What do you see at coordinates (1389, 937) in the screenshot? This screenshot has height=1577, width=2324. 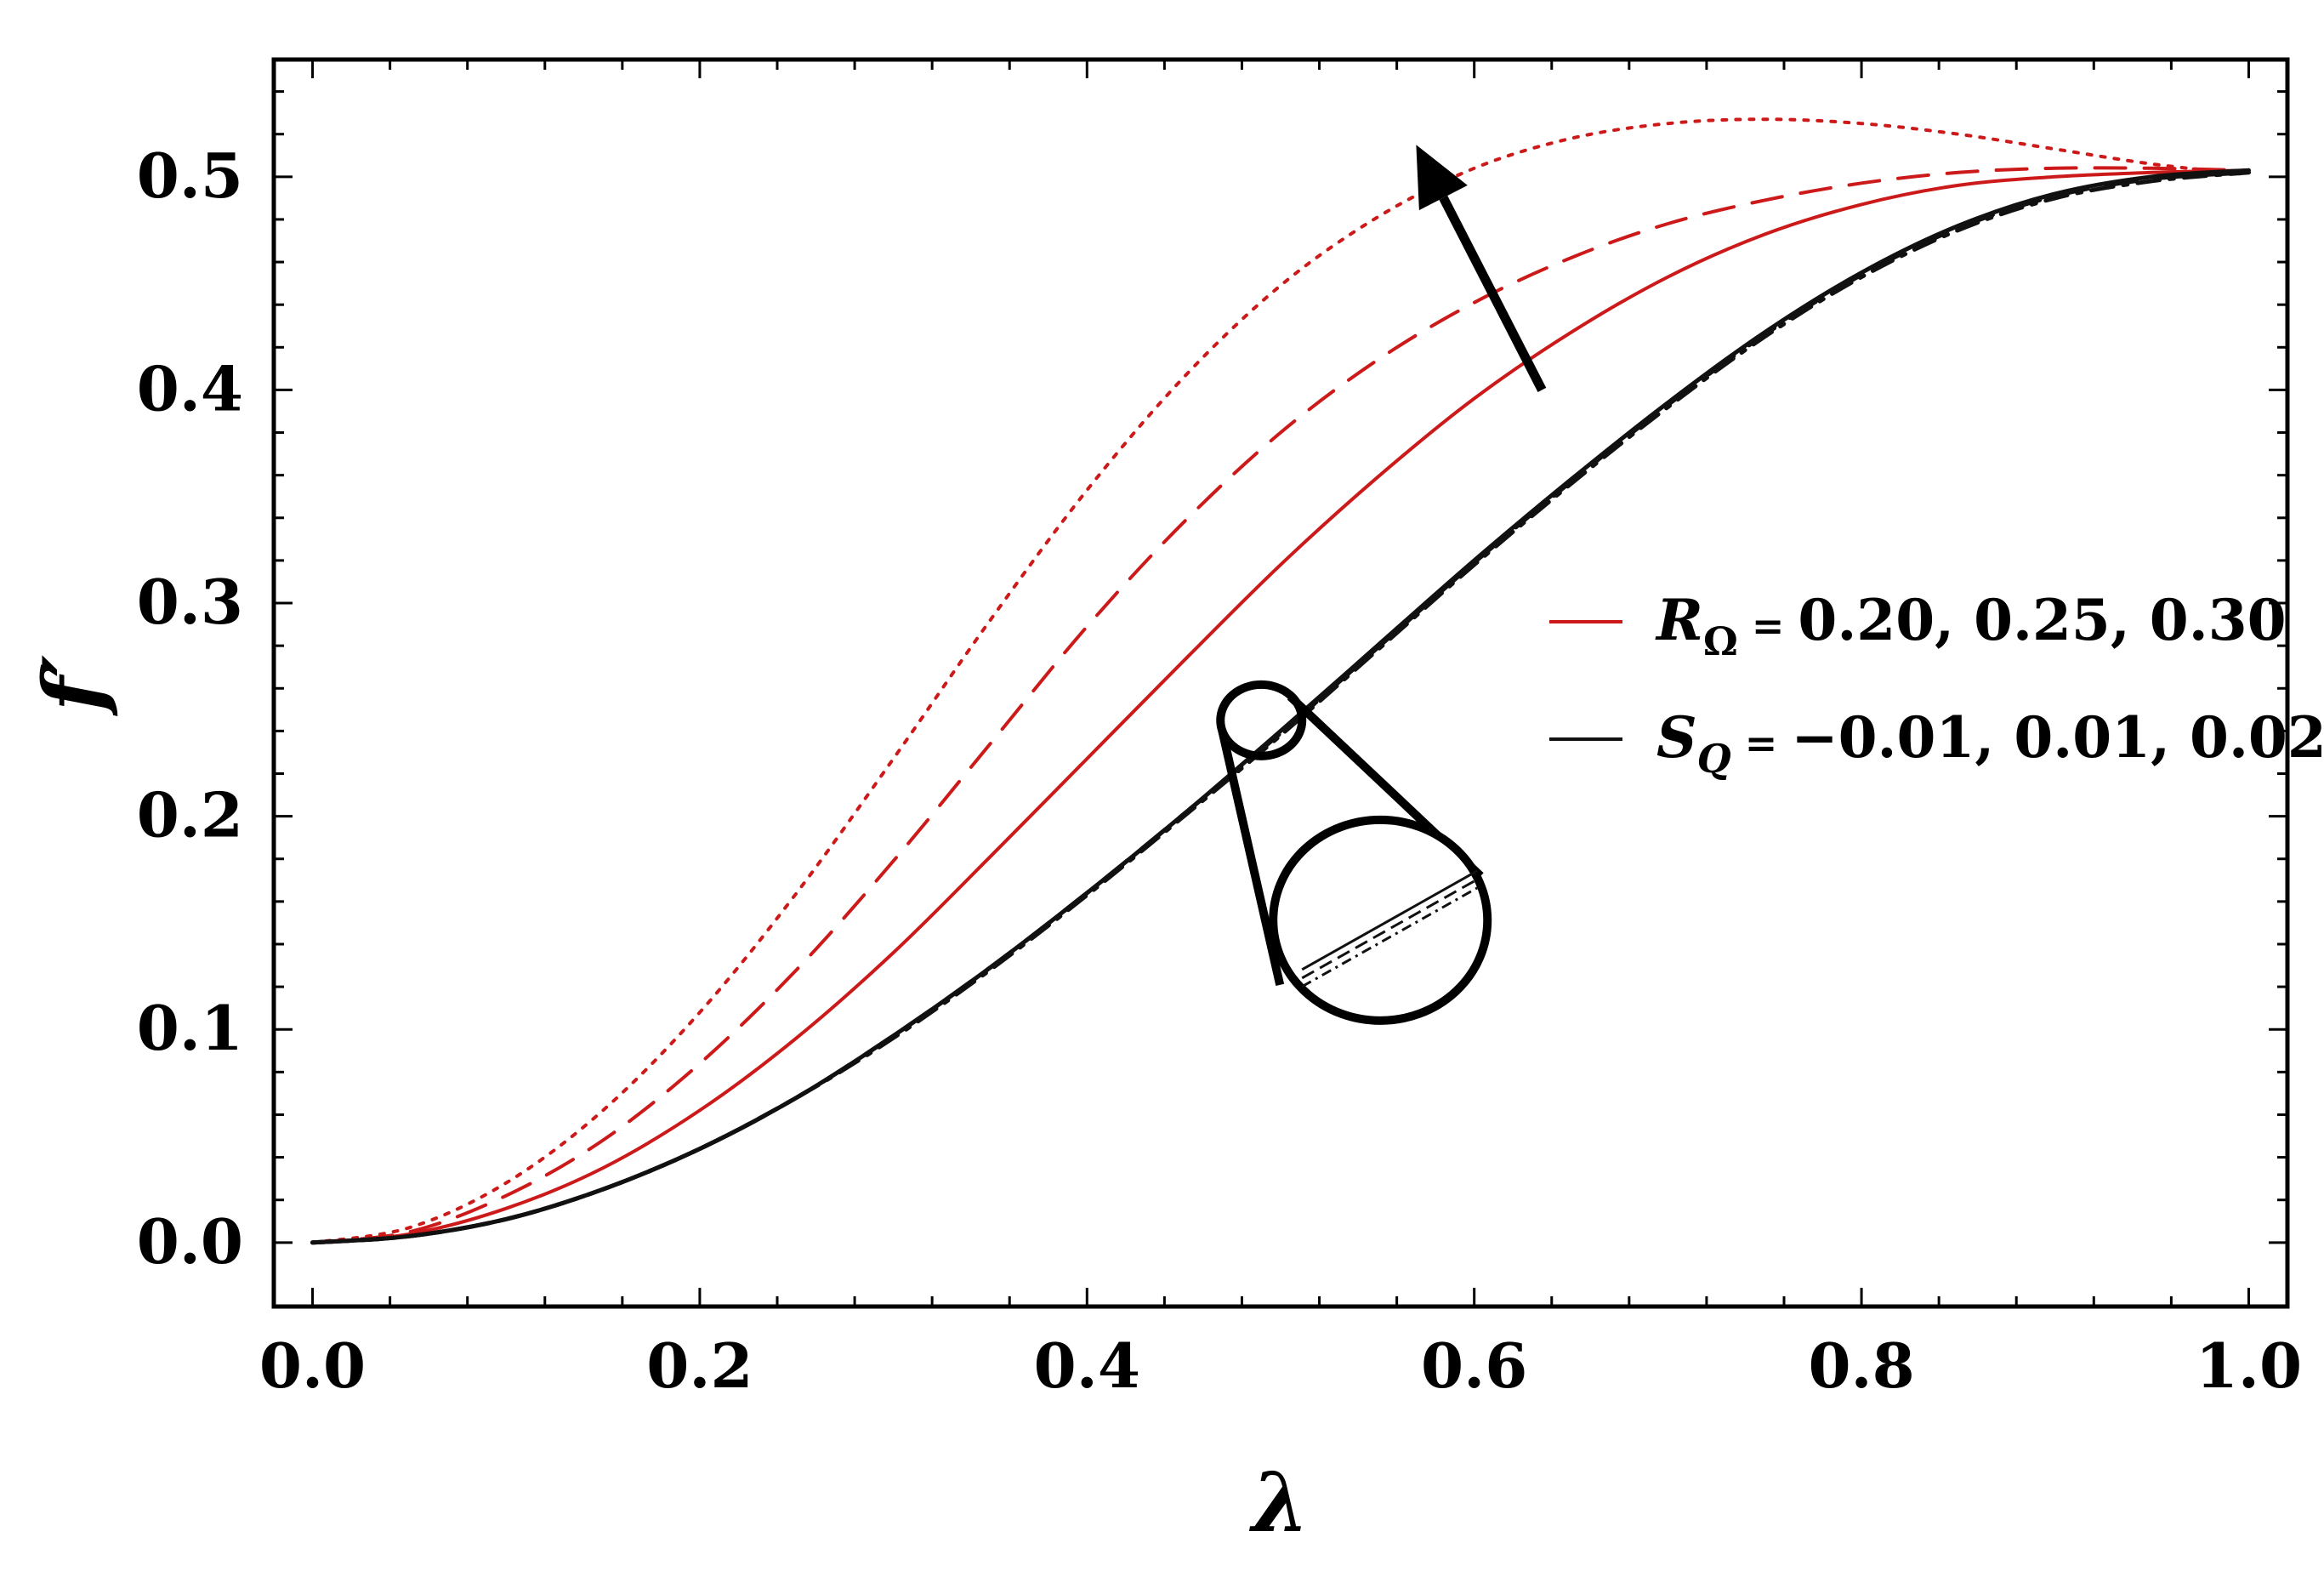 I see `zoom-line-dashdot` at bounding box center [1389, 937].